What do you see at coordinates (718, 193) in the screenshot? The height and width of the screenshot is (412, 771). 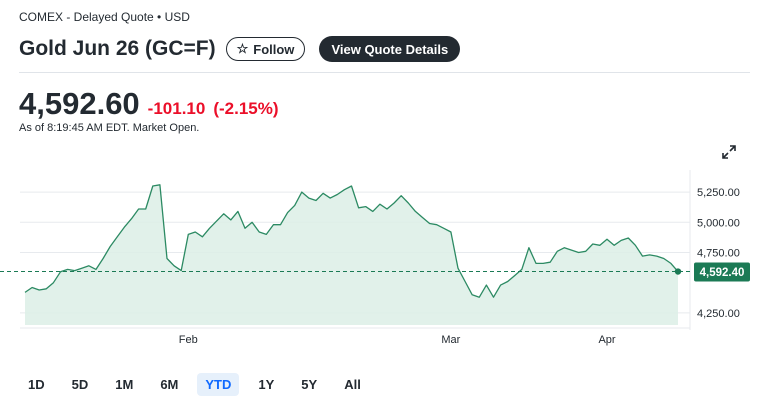 I see `y-tick-label: 5,250.00` at bounding box center [718, 193].